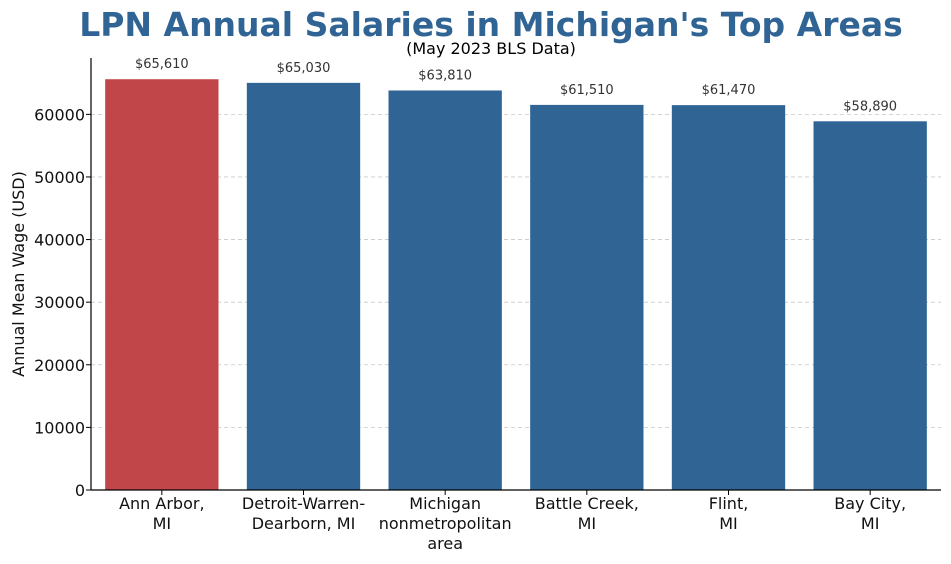 The width and height of the screenshot is (951, 564). I want to click on data-label: $58,890, so click(870, 106).